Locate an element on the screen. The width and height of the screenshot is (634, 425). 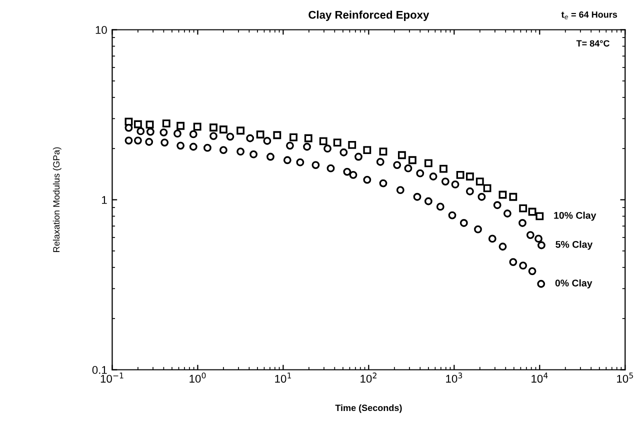
series-label: 5% Clay is located at coordinates (574, 245).